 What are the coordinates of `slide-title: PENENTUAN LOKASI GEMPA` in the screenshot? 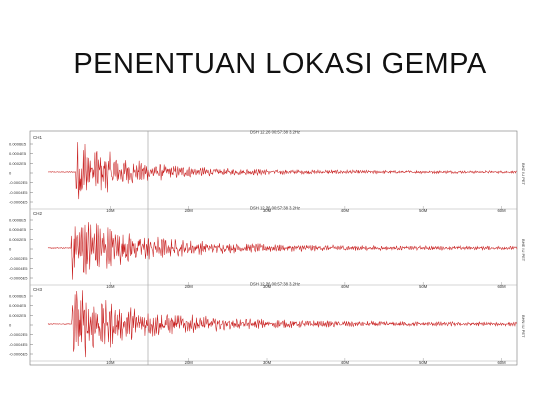 It's located at (280, 64).